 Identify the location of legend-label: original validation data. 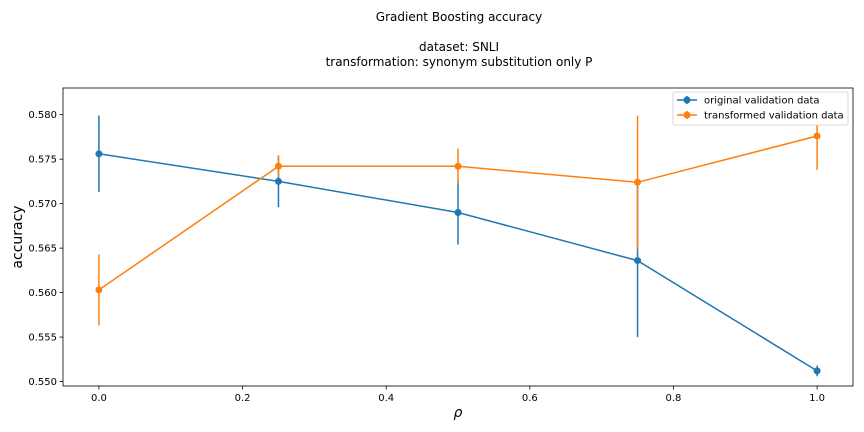
(762, 101).